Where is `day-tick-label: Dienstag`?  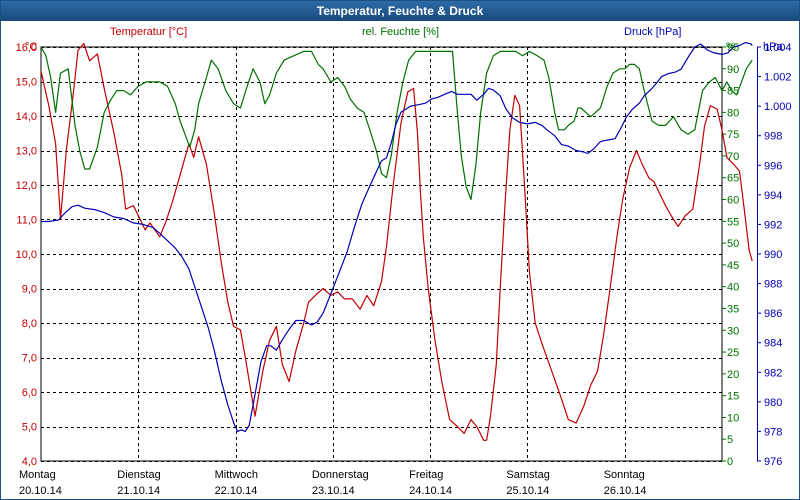 day-tick-label: Dienstag is located at coordinates (138, 475).